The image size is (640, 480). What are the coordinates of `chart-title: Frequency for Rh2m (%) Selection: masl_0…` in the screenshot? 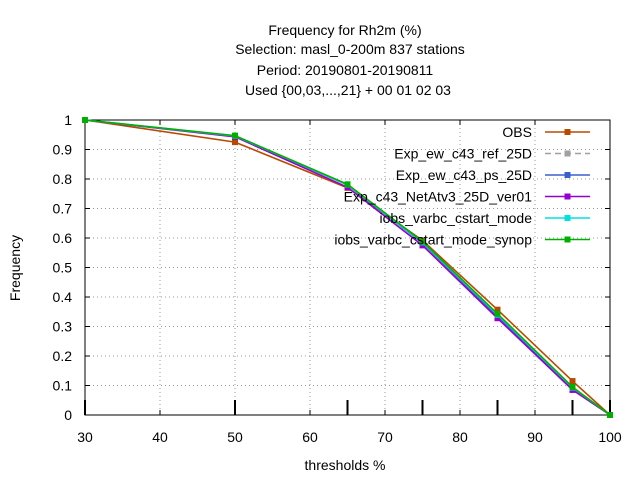 It's located at (350, 60).